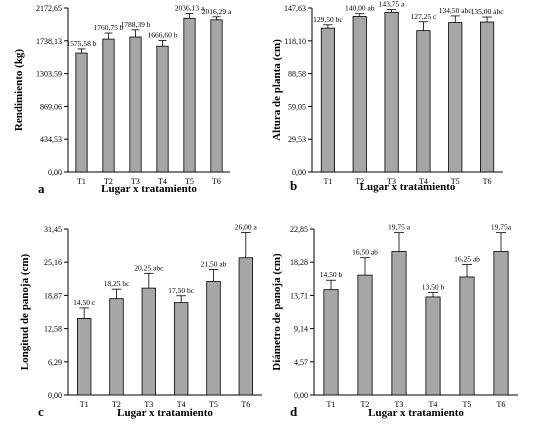 This screenshot has height=428, width=544. What do you see at coordinates (84, 302) in the screenshot?
I see `data-label: 14,50 c` at bounding box center [84, 302].